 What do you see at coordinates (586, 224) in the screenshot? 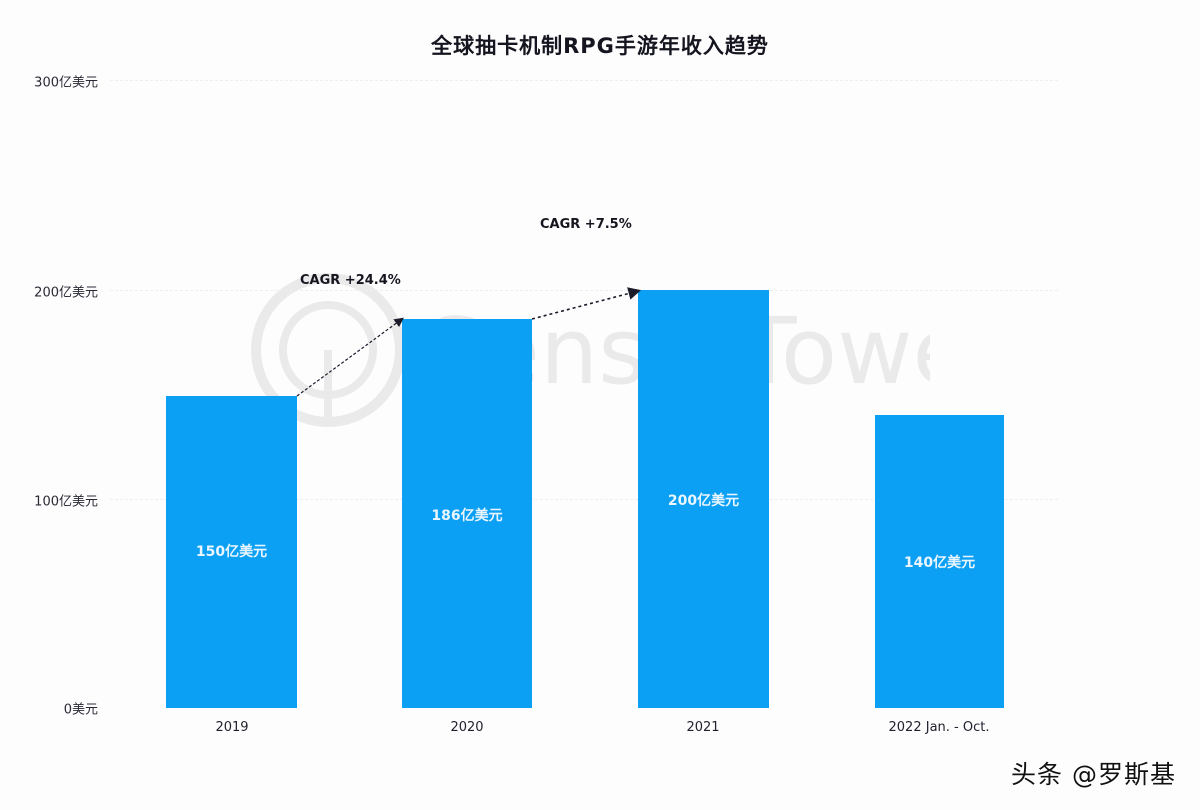
I see `cagr-annotation-2: CAGR +7.5%` at bounding box center [586, 224].